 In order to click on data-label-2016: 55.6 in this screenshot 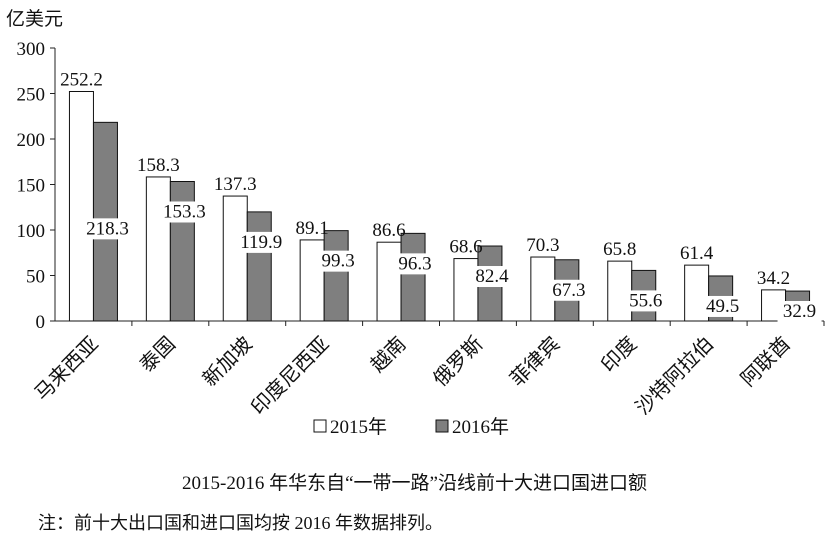, I will do `click(645, 300)`.